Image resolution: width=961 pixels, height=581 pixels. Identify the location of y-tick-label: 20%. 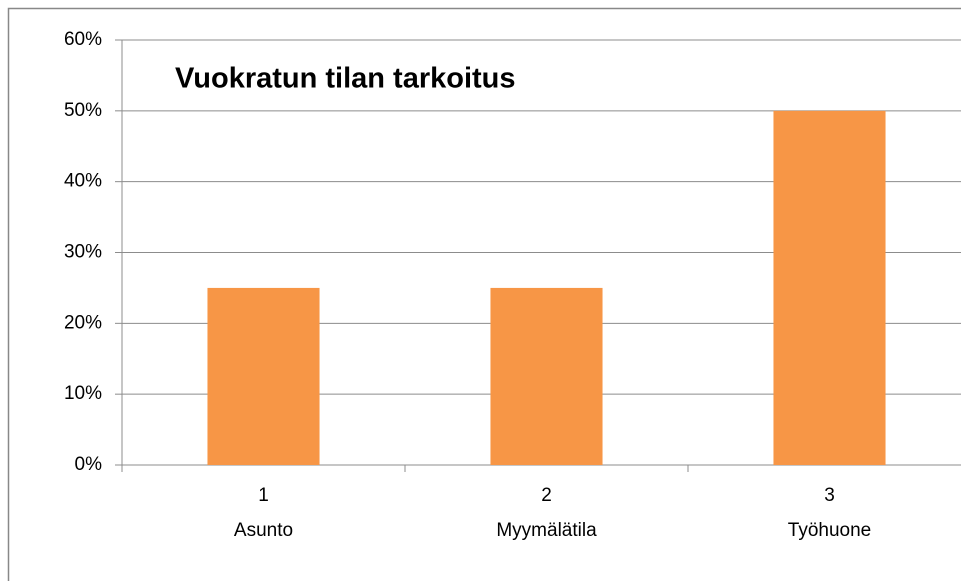
(83, 322).